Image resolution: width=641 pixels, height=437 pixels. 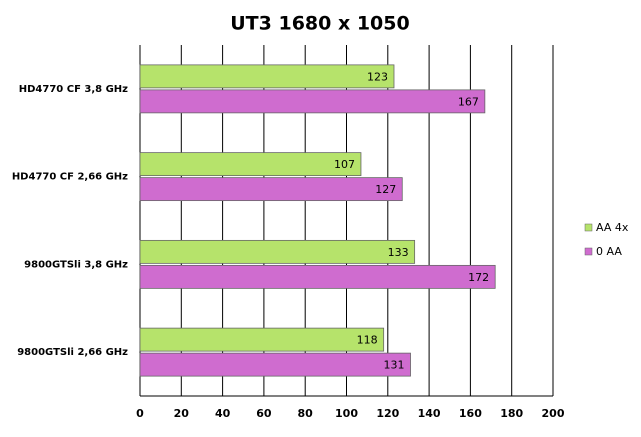 What do you see at coordinates (182, 413) in the screenshot?
I see `x-tick-label: 20` at bounding box center [182, 413].